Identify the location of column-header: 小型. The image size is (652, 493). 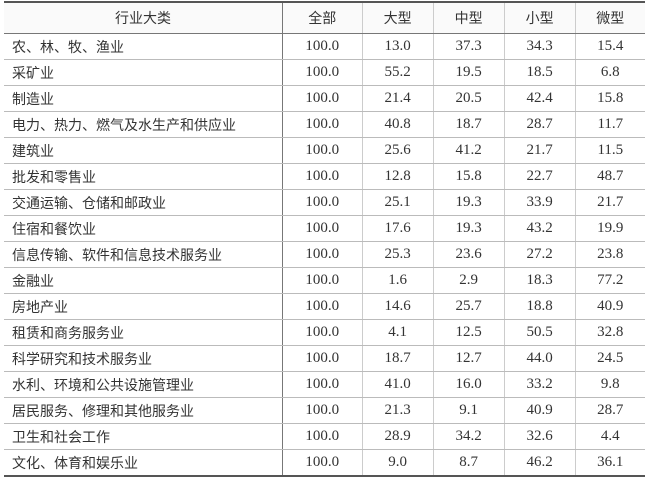
(539, 17).